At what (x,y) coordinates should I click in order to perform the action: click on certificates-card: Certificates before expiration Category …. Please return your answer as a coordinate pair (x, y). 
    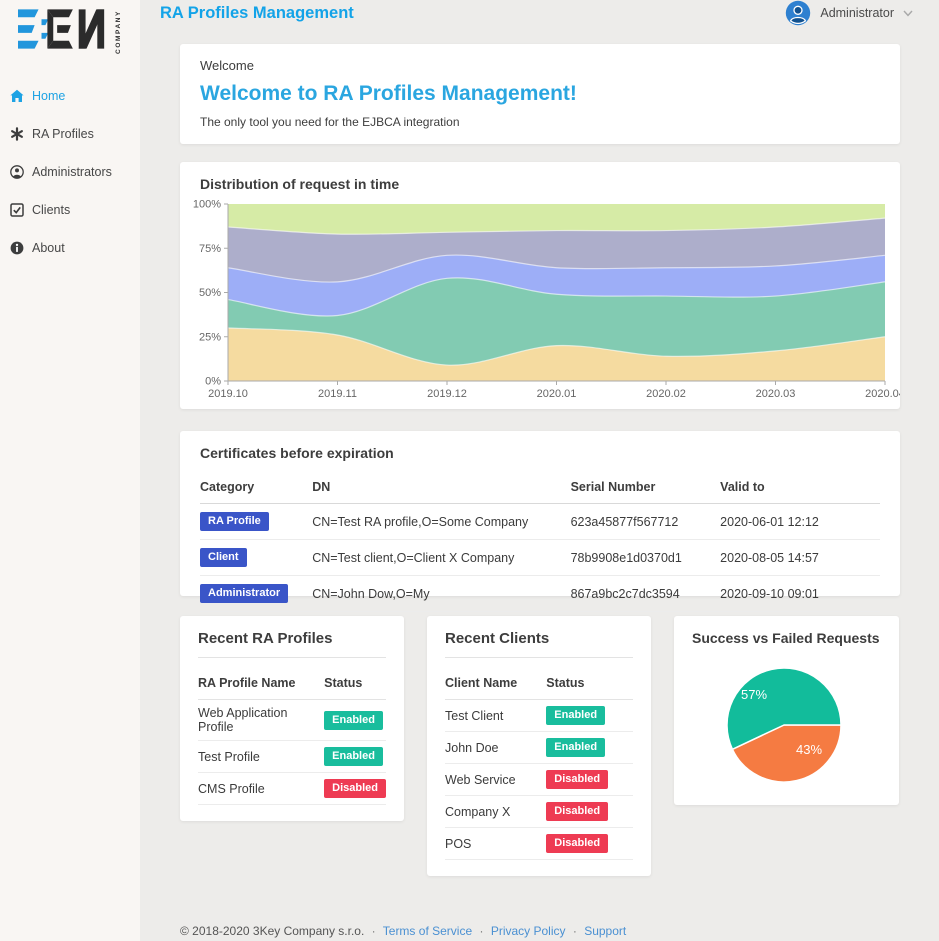
    Looking at the image, I should click on (540, 521).